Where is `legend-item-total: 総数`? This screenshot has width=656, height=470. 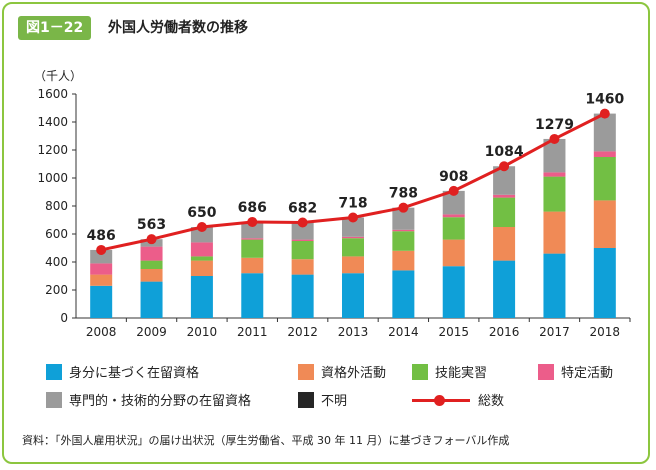
legend-item-total: 総数 is located at coordinates (458, 399).